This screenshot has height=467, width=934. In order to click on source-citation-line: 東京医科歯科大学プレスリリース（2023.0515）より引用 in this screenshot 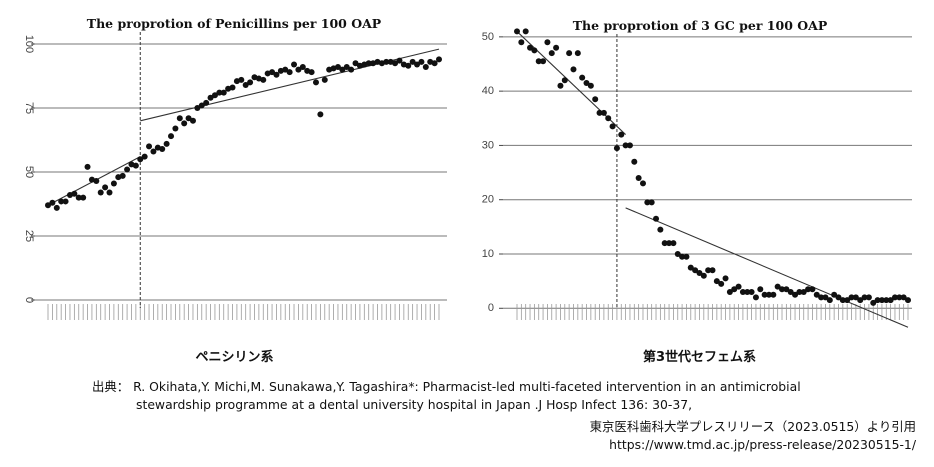, I will do `click(752, 426)`.